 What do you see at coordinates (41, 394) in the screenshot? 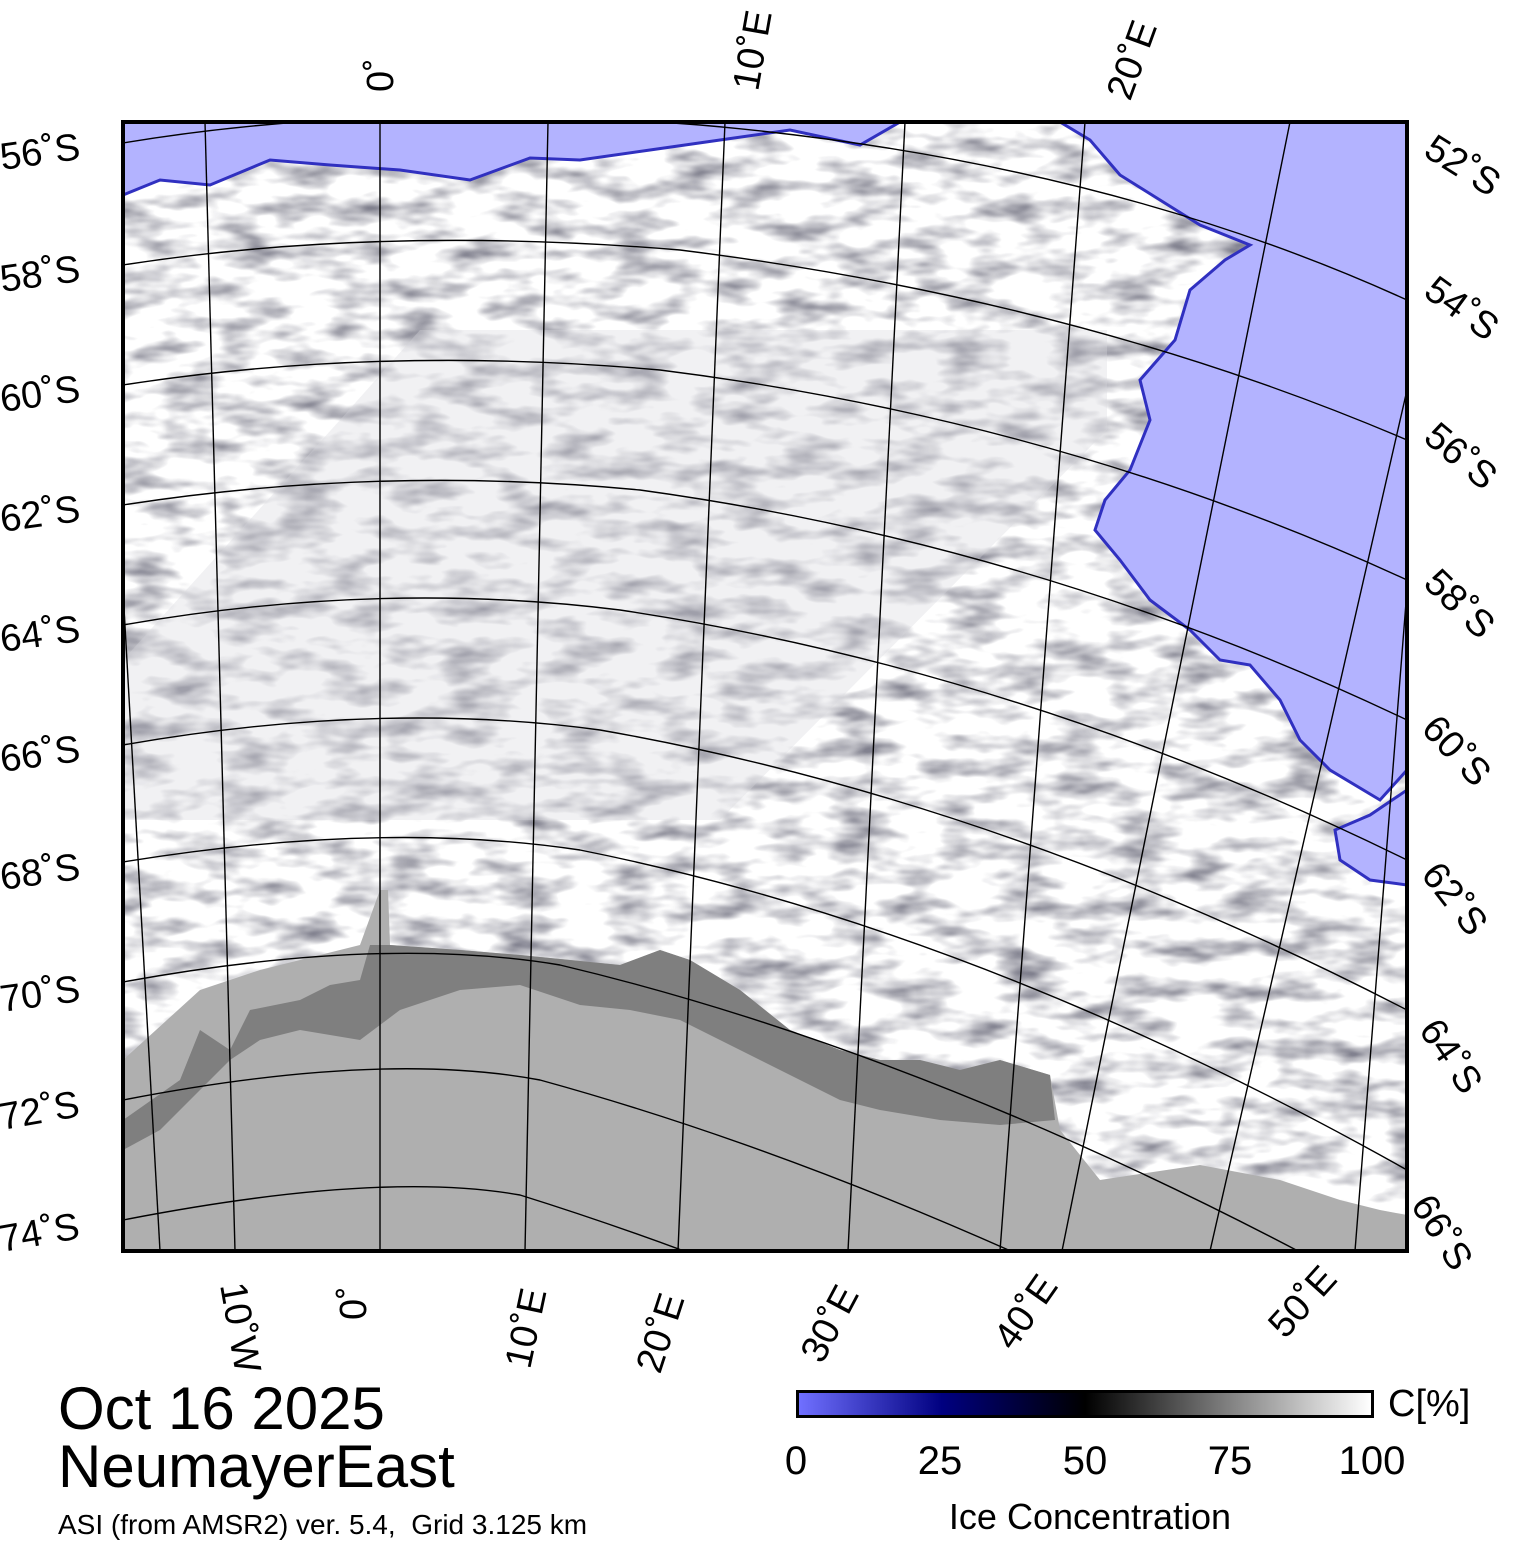
I see `lat-label-left: 60˚S` at bounding box center [41, 394].